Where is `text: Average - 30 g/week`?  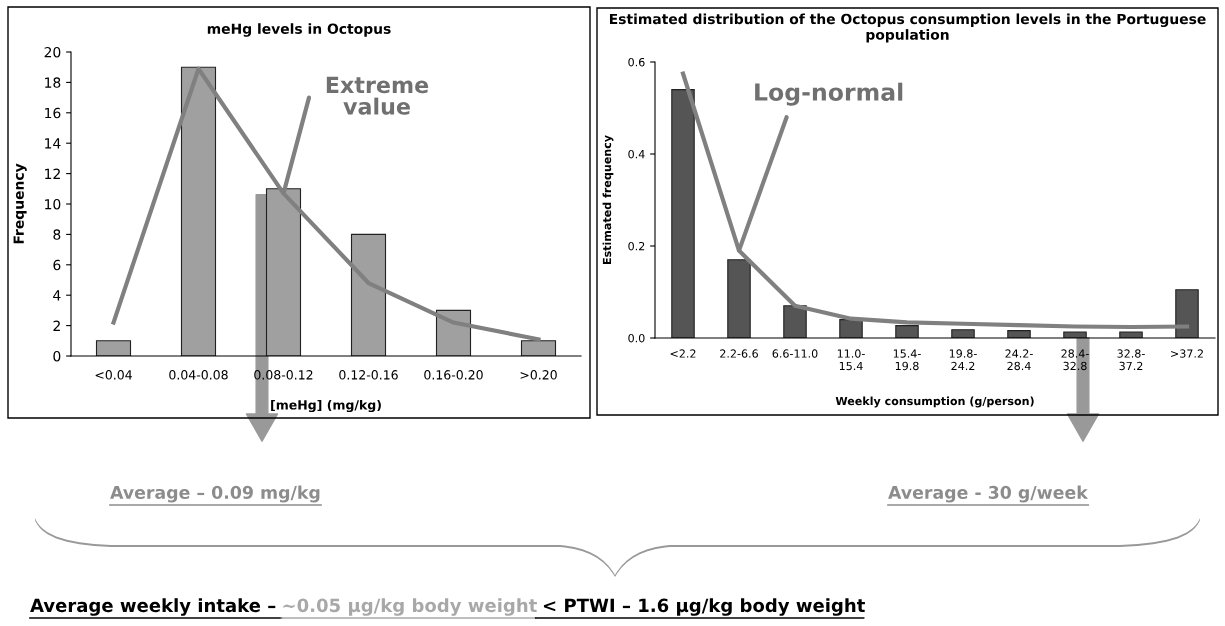 text: Average - 30 g/week is located at coordinates (988, 494).